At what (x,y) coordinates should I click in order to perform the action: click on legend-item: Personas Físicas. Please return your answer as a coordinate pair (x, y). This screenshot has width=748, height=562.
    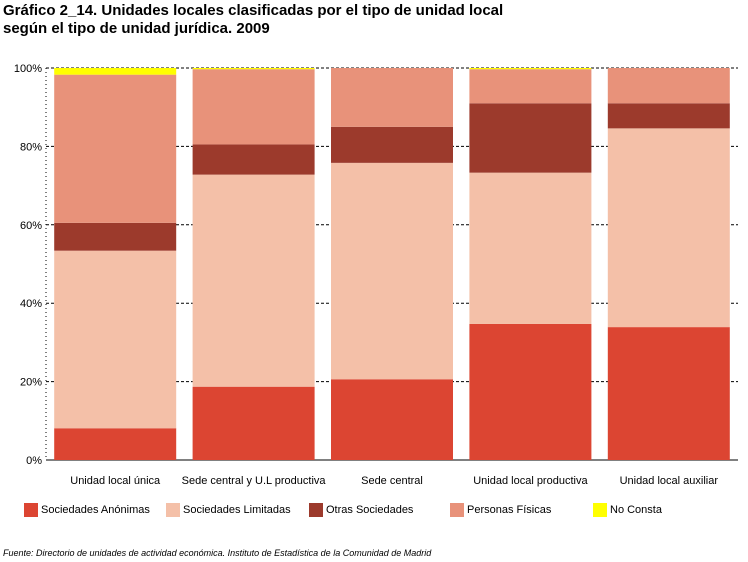
    Looking at the image, I should click on (500, 510).